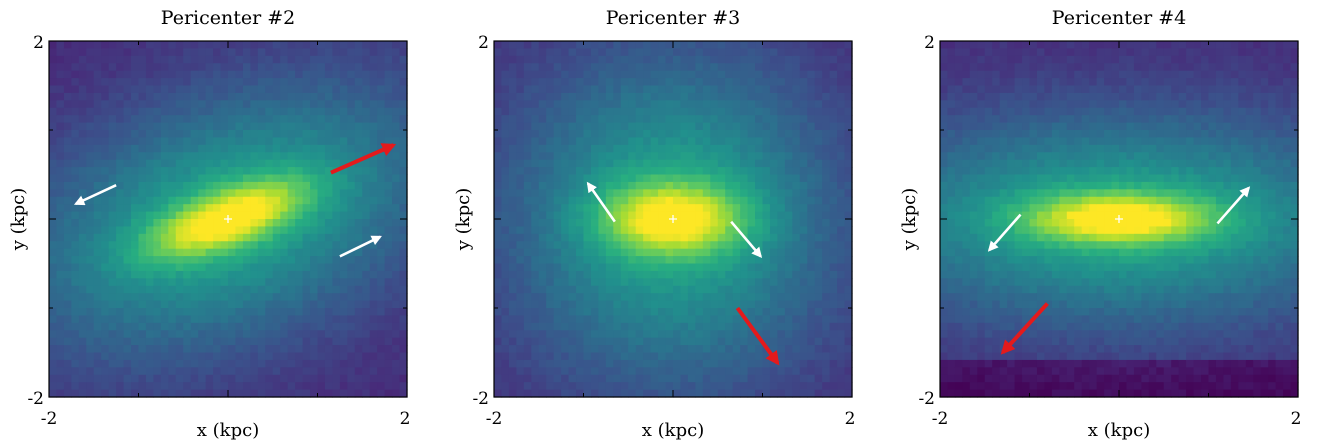 The image size is (1319, 445). Describe the element at coordinates (363, 159) in the screenshot. I see `red-arrow` at that location.